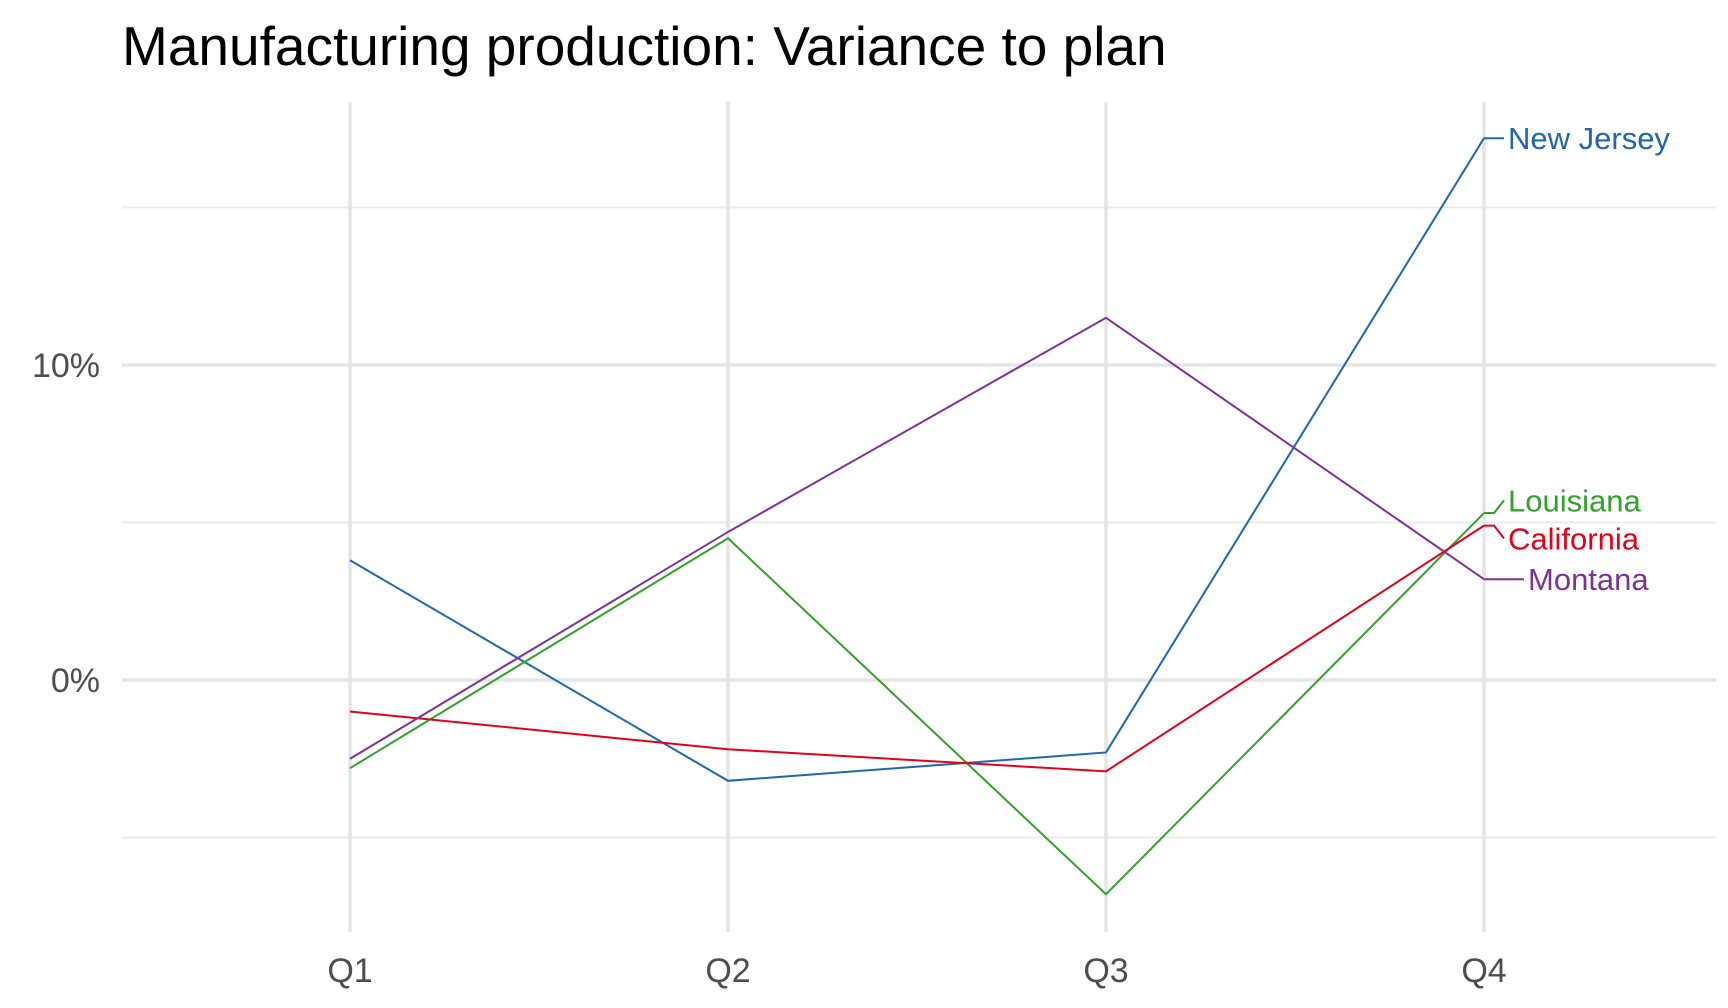  What do you see at coordinates (1574, 500) in the screenshot?
I see `series-label-louisiana: Louisiana` at bounding box center [1574, 500].